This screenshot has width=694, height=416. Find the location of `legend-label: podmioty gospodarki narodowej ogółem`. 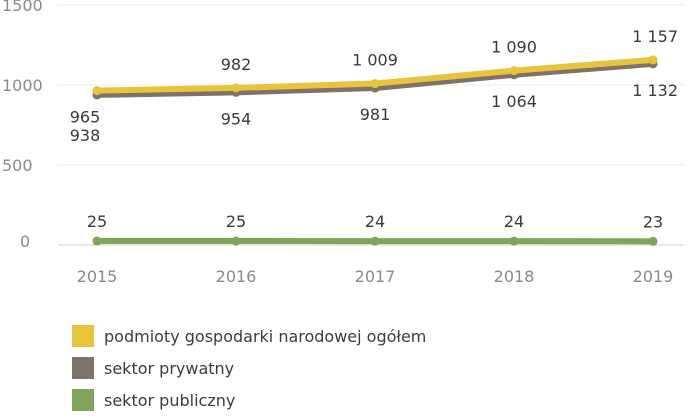

legend-label: podmioty gospodarki narodowej ogółem is located at coordinates (265, 336).